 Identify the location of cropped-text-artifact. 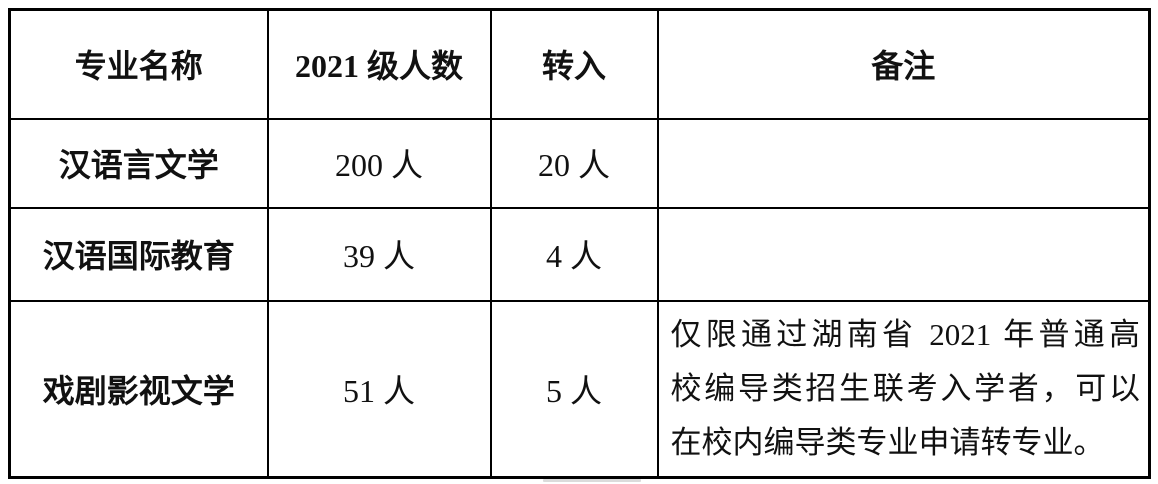
(592, 480).